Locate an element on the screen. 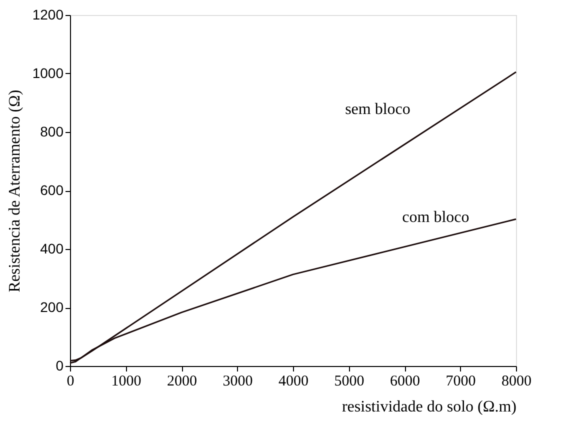  x-tick-label: 2000 is located at coordinates (182, 382).